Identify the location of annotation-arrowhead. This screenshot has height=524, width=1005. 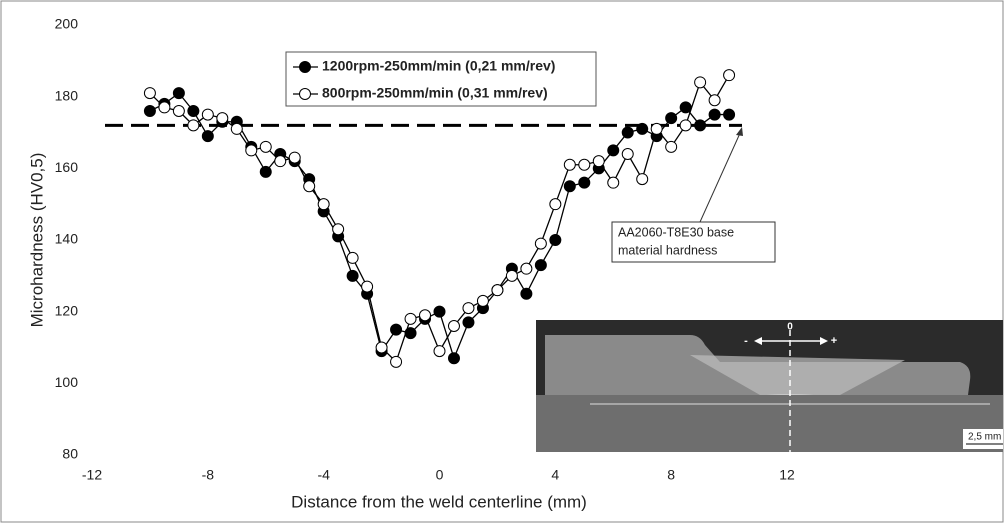
(739, 131).